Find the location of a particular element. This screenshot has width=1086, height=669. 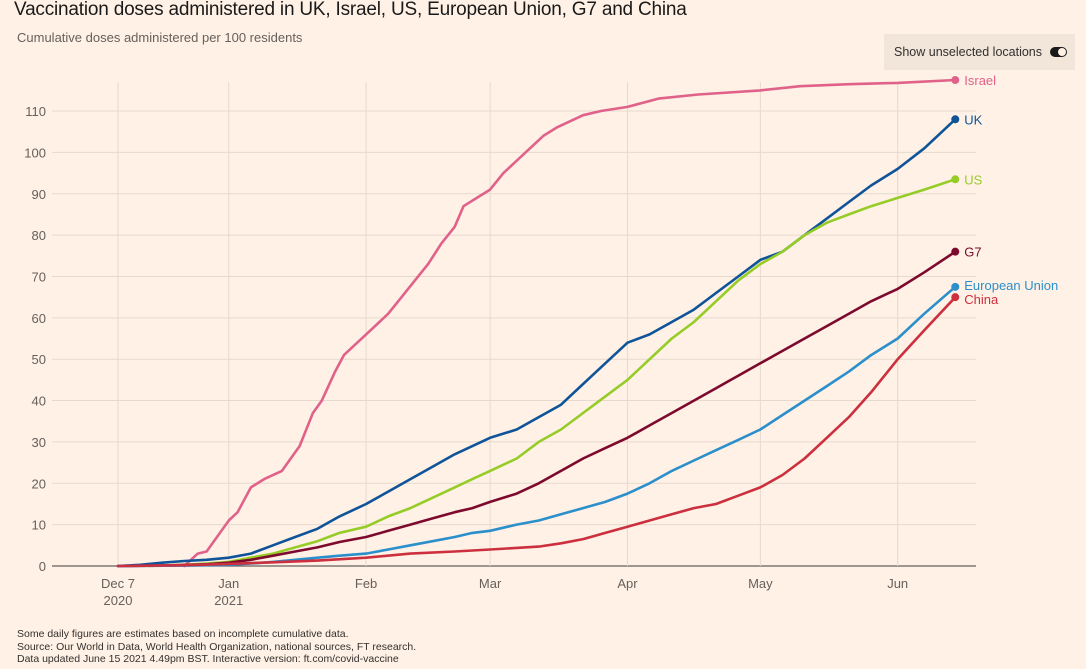

series-end-marker-china is located at coordinates (955, 297).